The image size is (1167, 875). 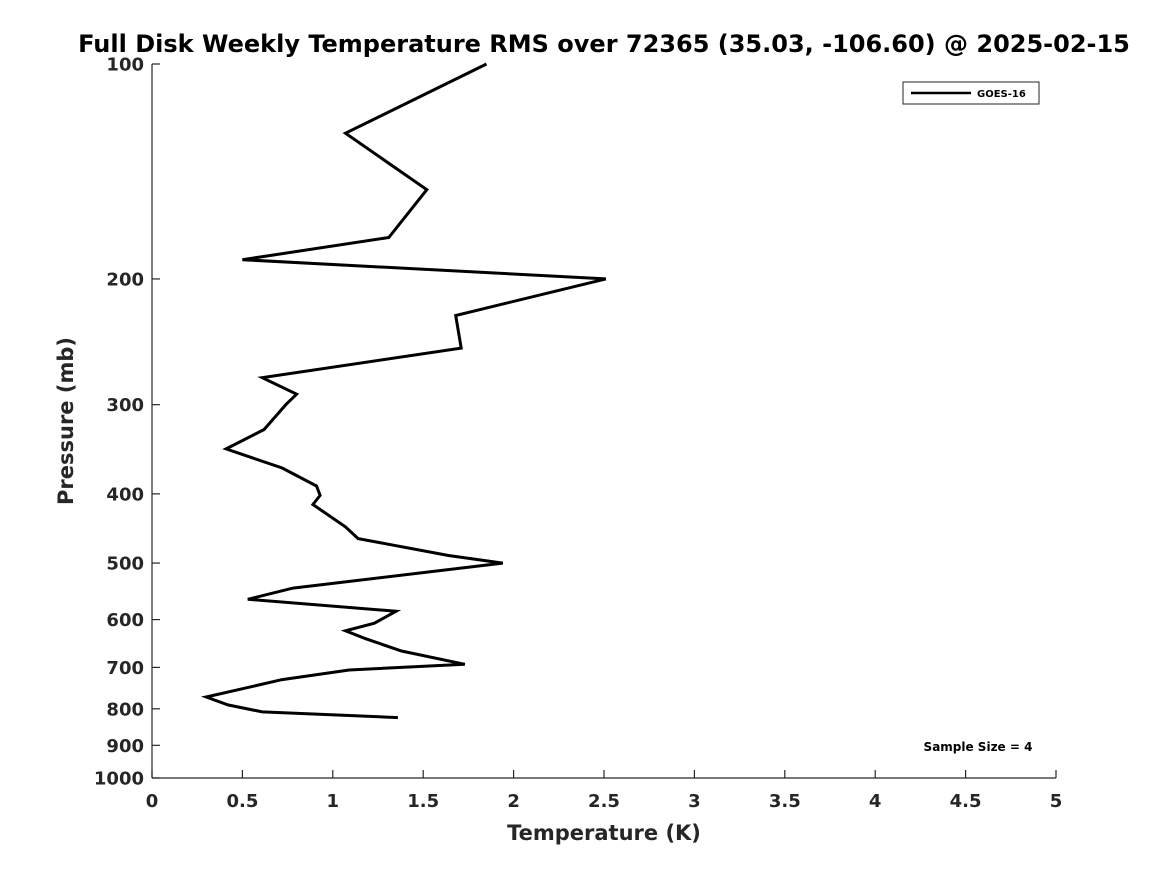 What do you see at coordinates (604, 833) in the screenshot?
I see `x-axis-label: Temperature (K)` at bounding box center [604, 833].